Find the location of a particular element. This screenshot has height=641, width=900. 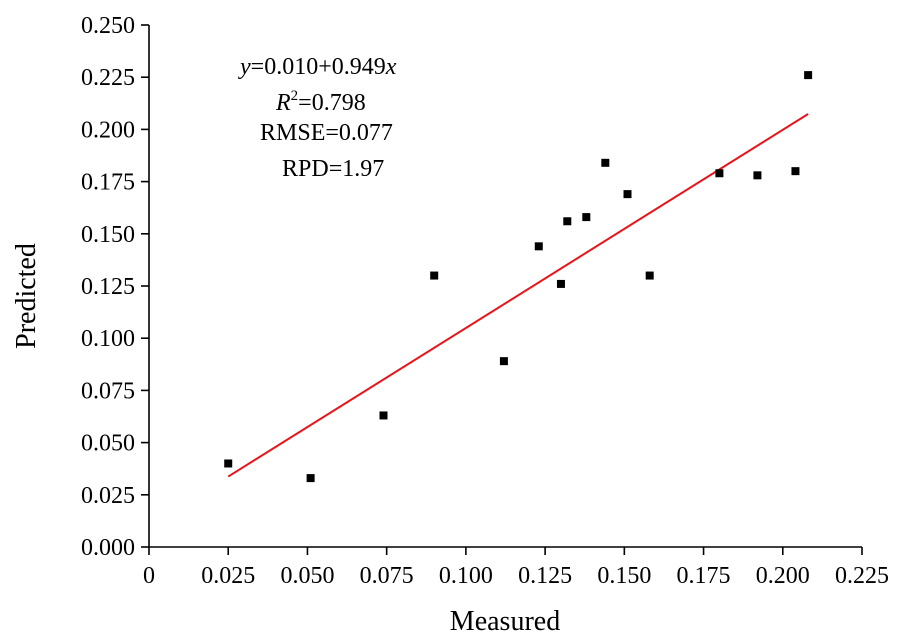

y-tick-label: 0.000 is located at coordinates (108, 548).